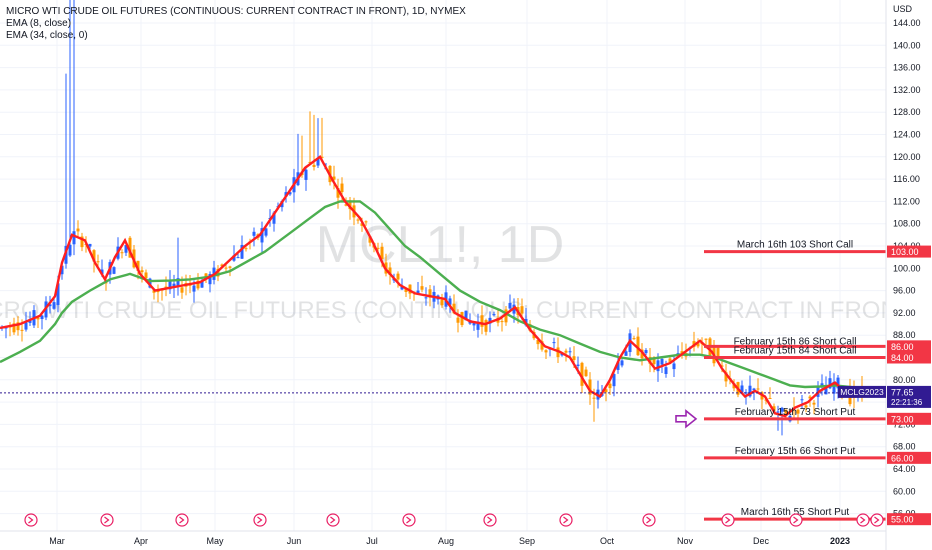 The image size is (932, 550). Describe the element at coordinates (907, 23) in the screenshot. I see `price-tick-label: 144.00` at that location.